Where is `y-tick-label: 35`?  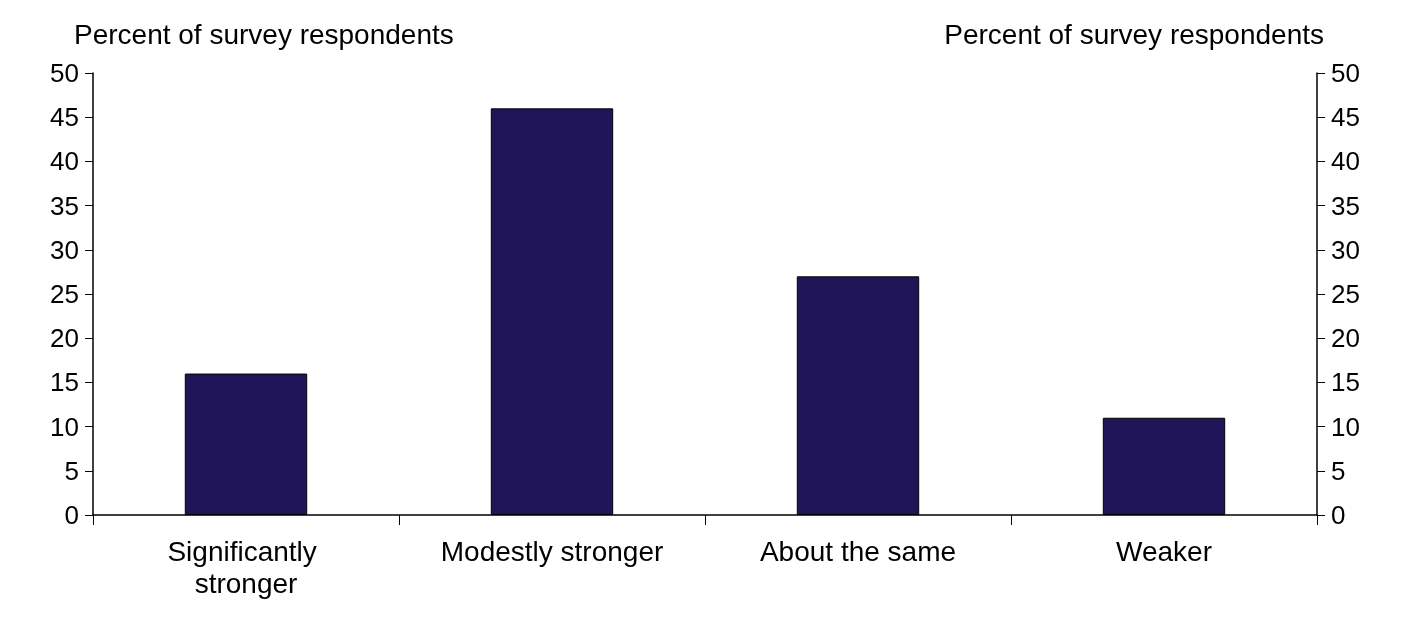 y-tick-label: 35 is located at coordinates (64, 205).